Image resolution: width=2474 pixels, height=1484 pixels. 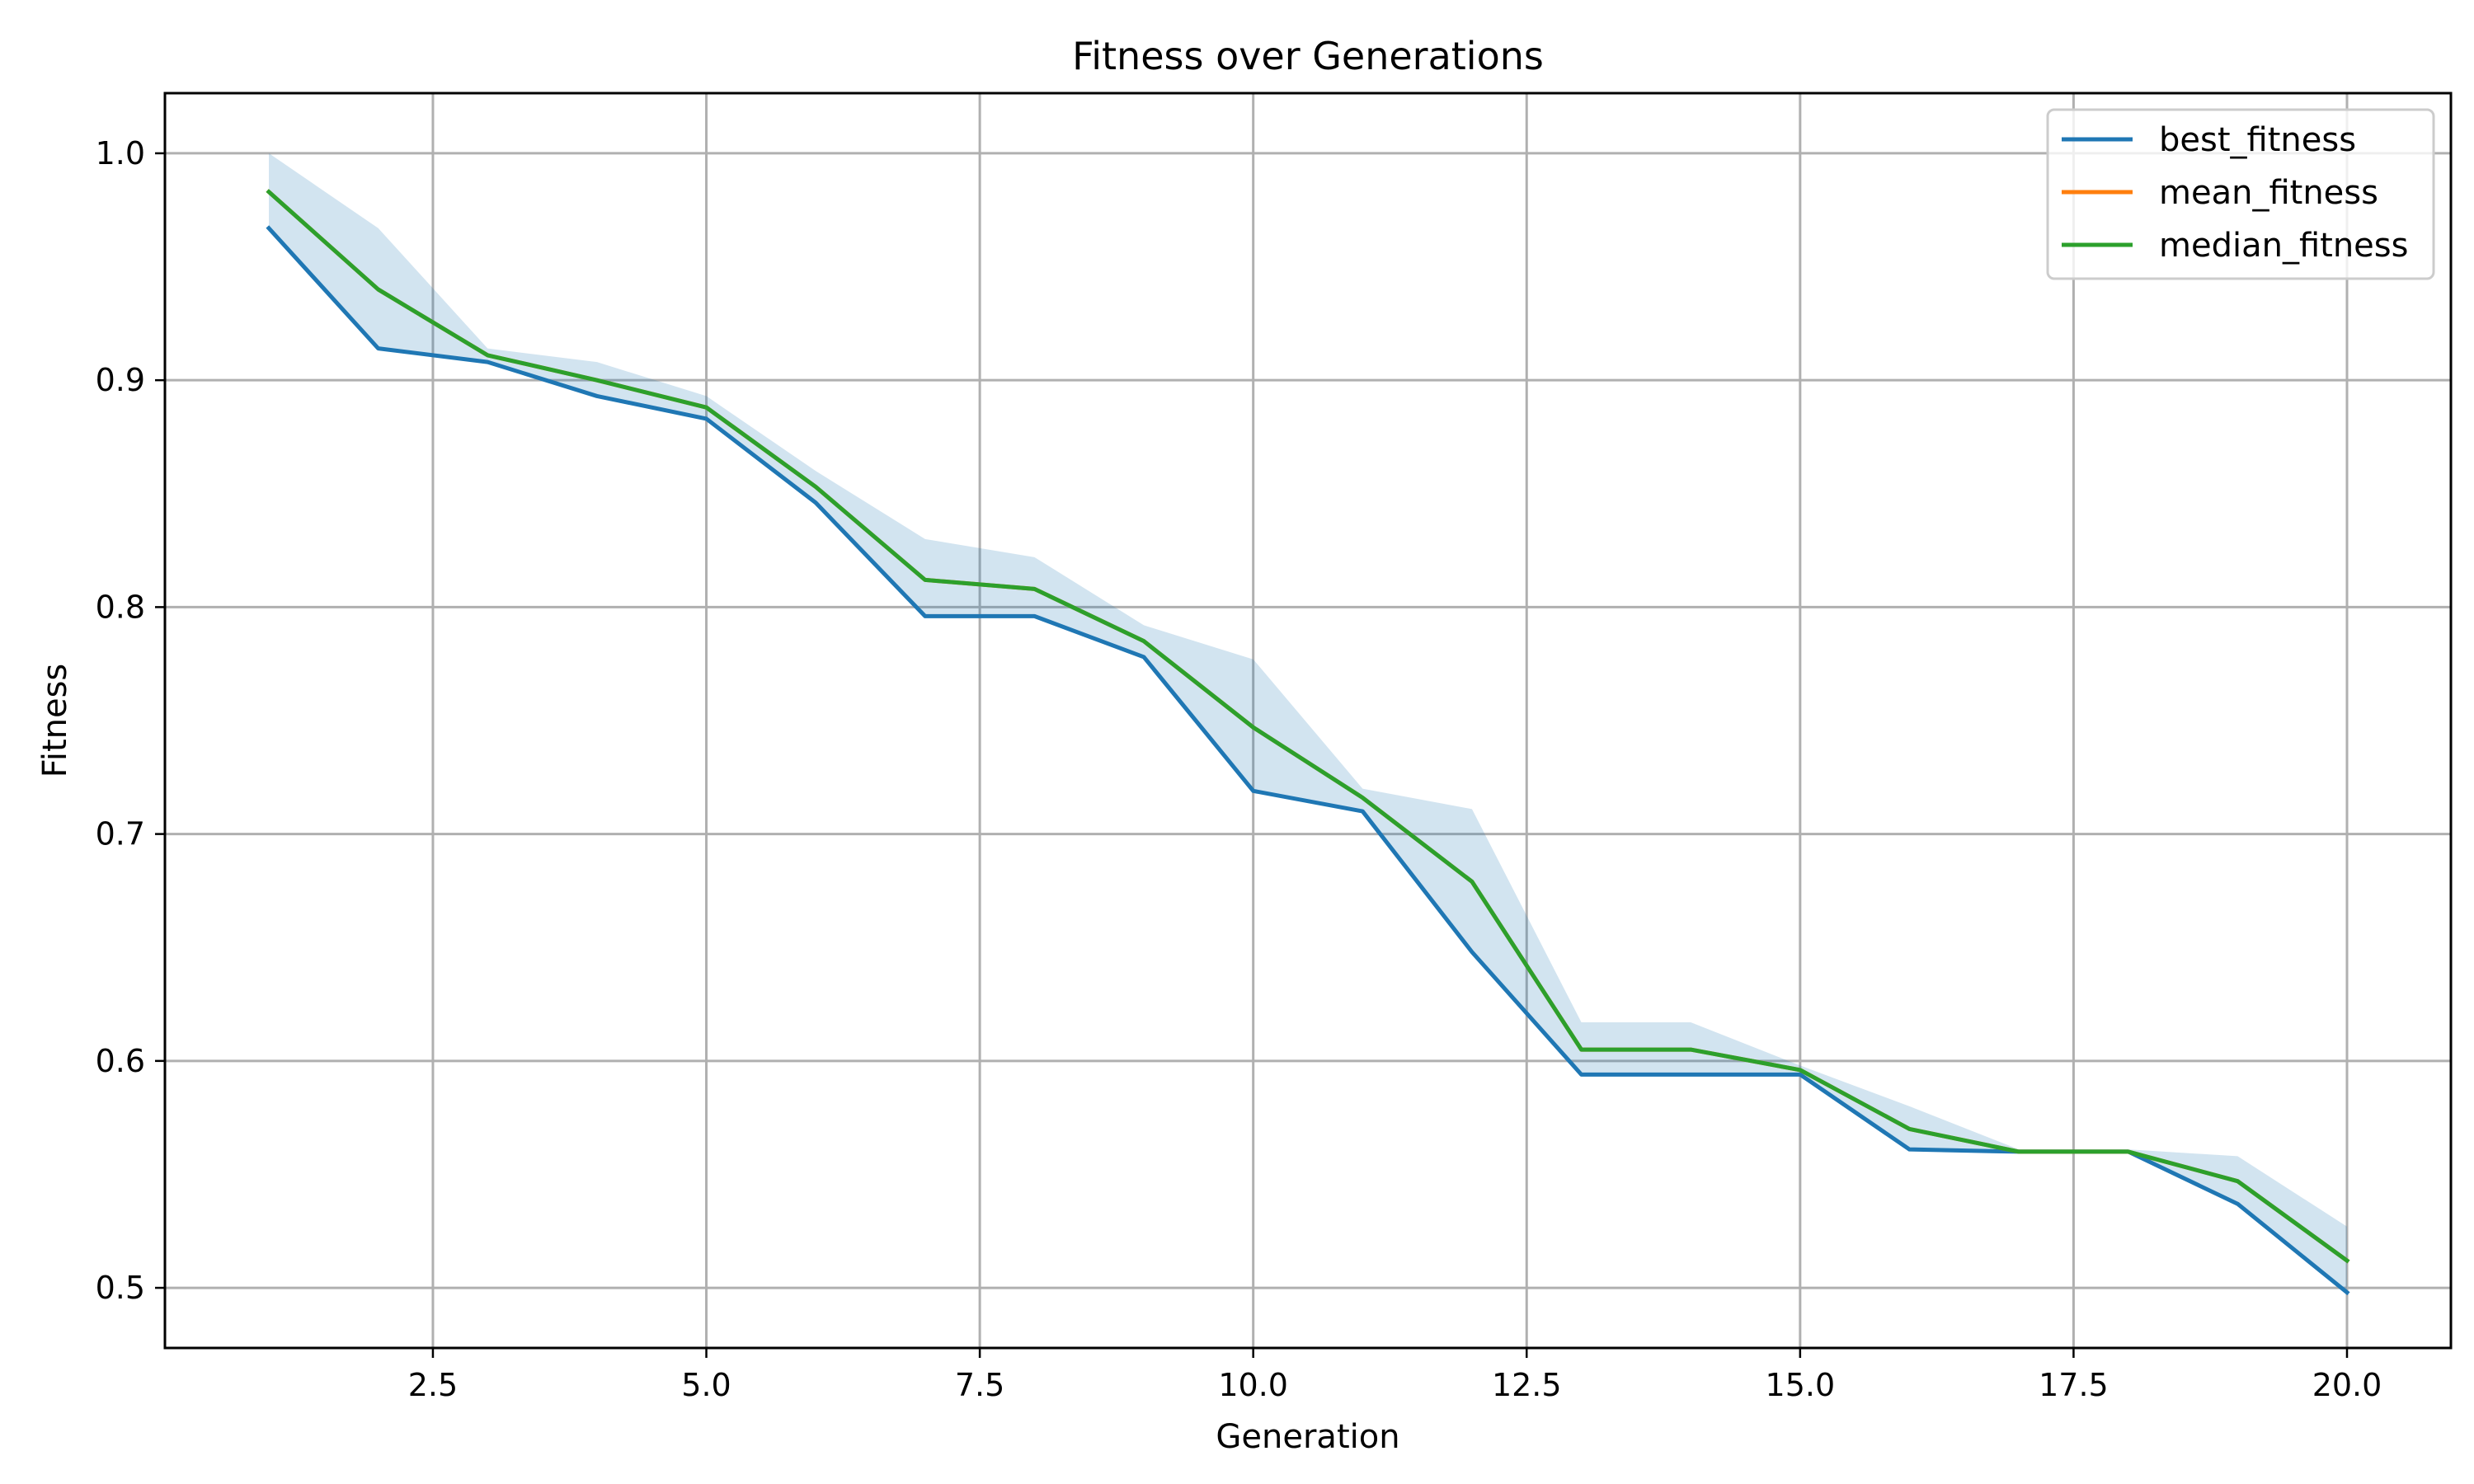 I want to click on x-tick-label: 7.5, so click(x=979, y=1385).